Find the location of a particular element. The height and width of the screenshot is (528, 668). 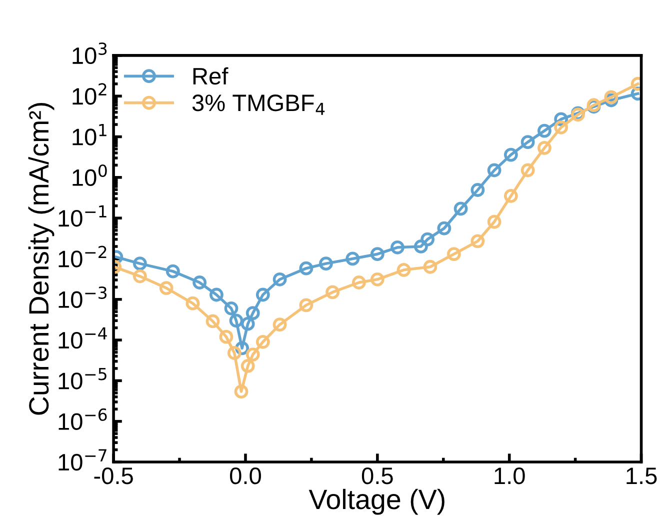

x-tick-label: 1.5 is located at coordinates (641, 476).